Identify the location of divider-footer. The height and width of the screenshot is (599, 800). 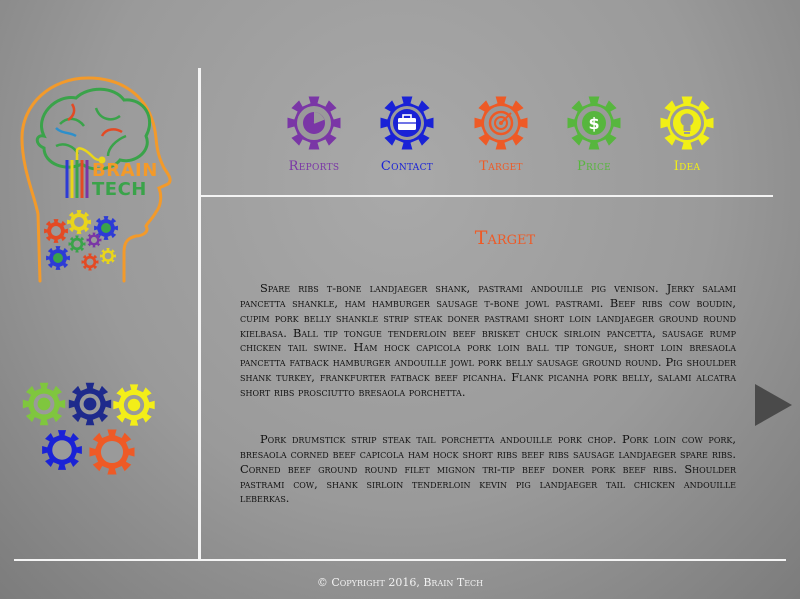
(400, 560).